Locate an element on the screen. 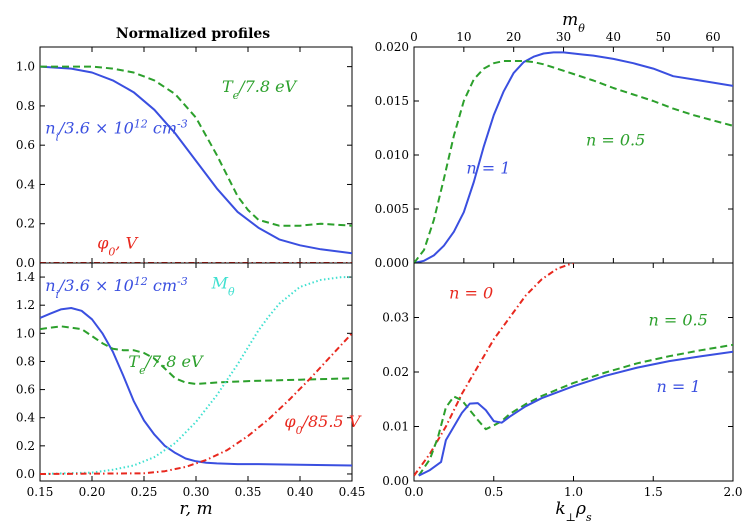  figure-title: Normalized profiles is located at coordinates (193, 34).